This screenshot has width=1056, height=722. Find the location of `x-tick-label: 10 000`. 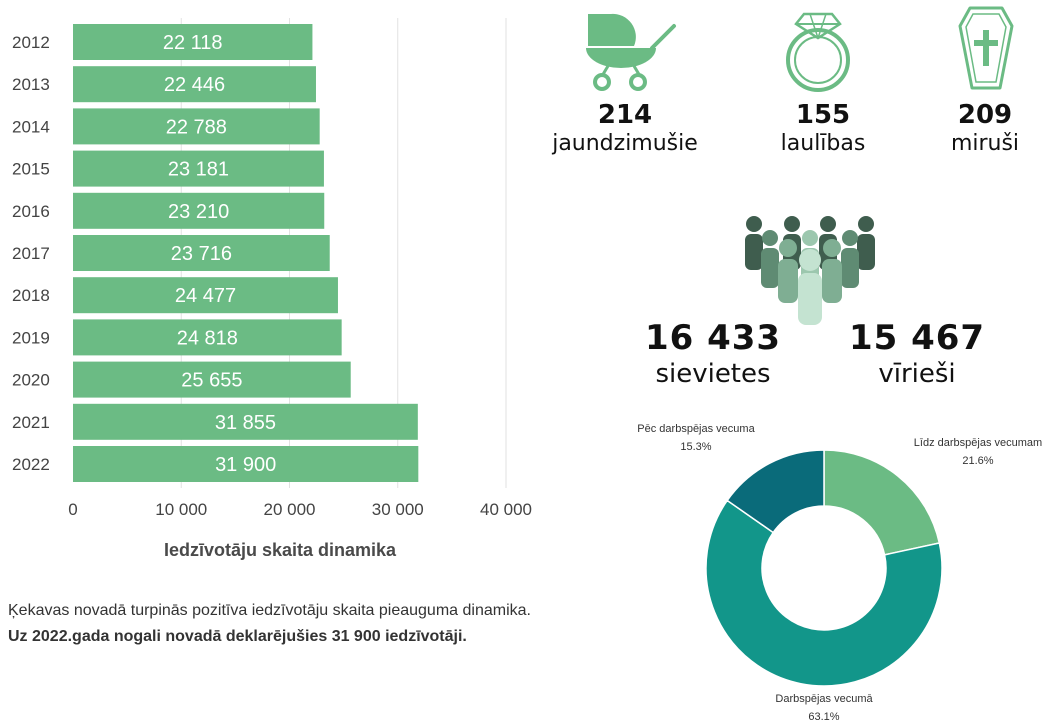

x-tick-label: 10 000 is located at coordinates (181, 509).